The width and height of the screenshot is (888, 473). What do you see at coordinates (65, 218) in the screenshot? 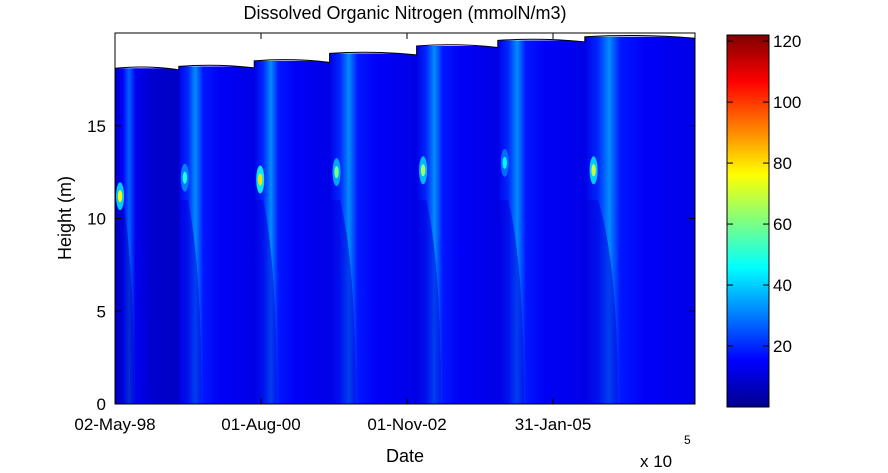
I see `y-axis-title: Height (m)` at bounding box center [65, 218].